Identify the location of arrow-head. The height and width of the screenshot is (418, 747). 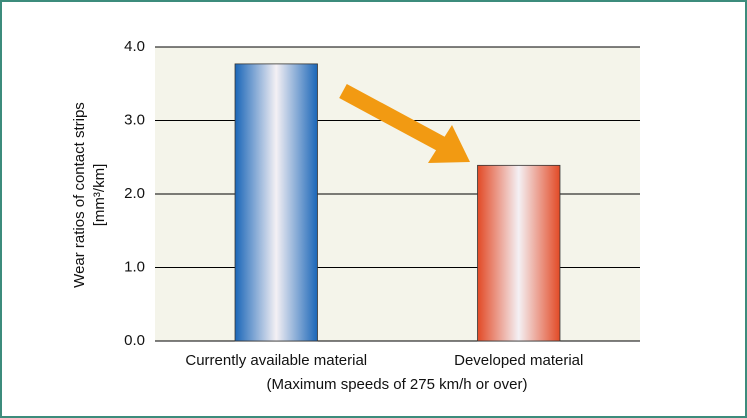
(449, 144).